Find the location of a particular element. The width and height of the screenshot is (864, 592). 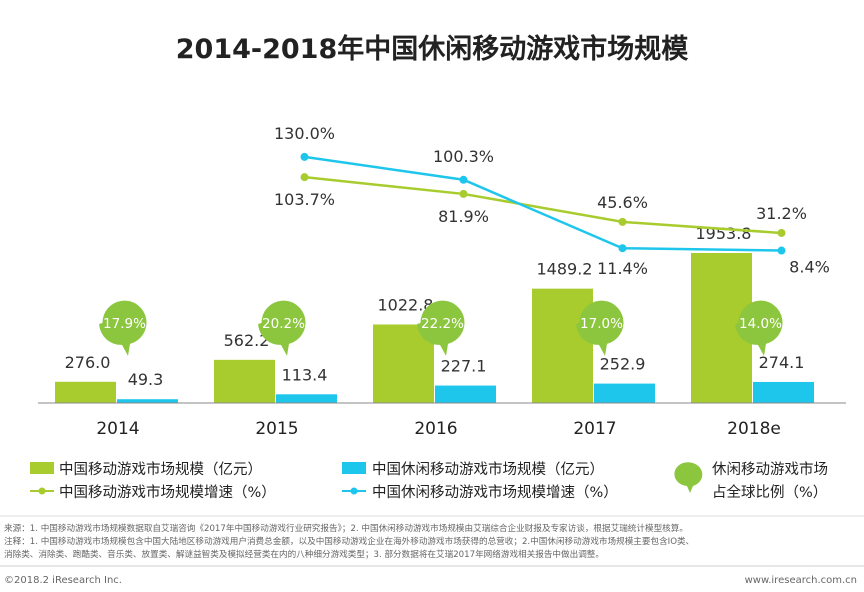

label-mobile-2016: 1022.8 is located at coordinates (406, 304).